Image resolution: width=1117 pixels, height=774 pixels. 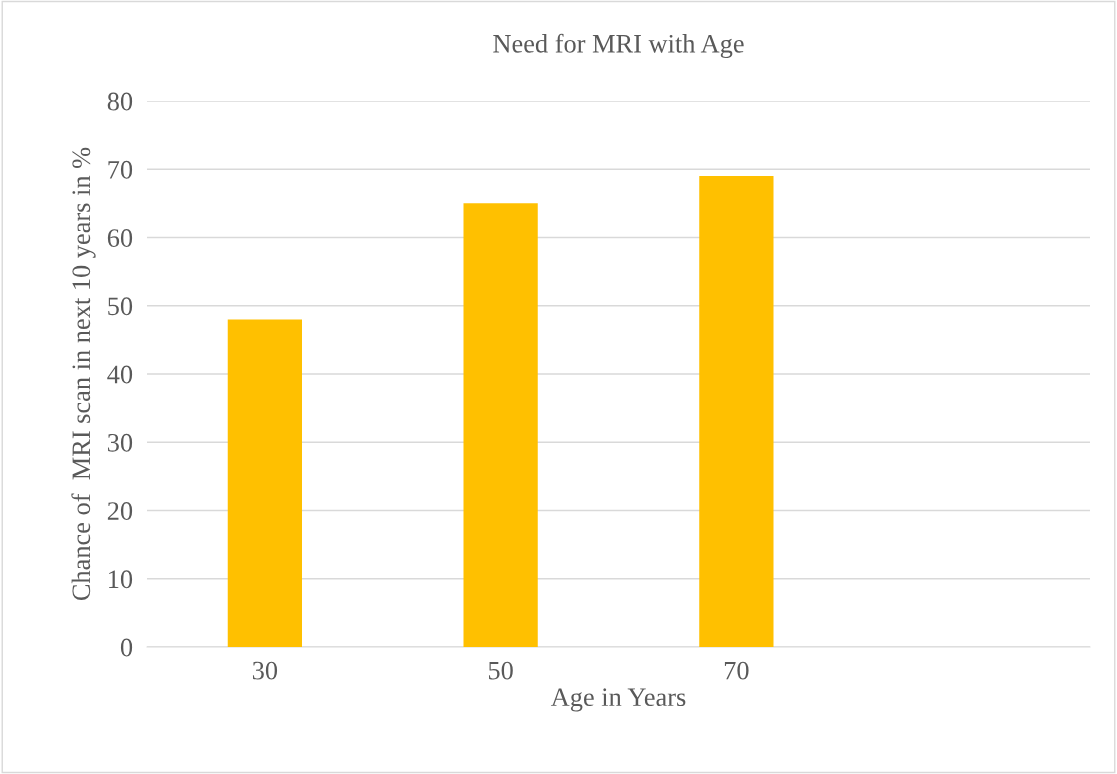 I want to click on y-tick-label: 70, so click(x=120, y=169).